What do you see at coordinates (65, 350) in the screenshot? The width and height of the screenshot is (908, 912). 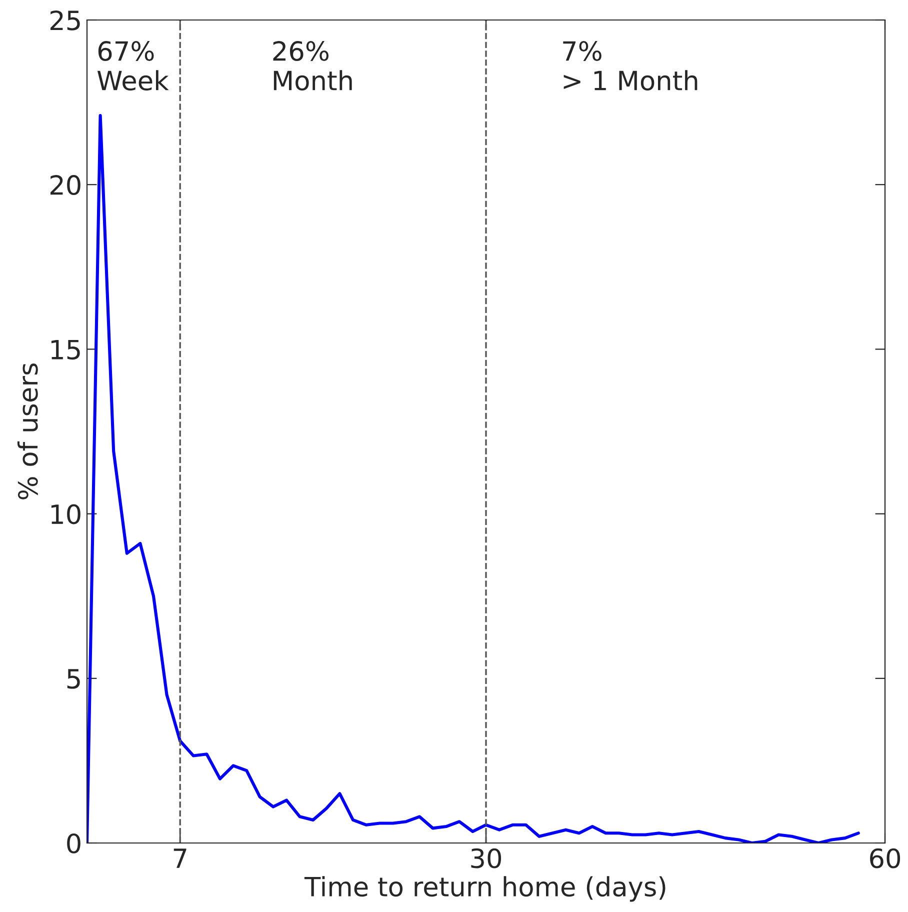 I see `y-tick-label: 15` at bounding box center [65, 350].